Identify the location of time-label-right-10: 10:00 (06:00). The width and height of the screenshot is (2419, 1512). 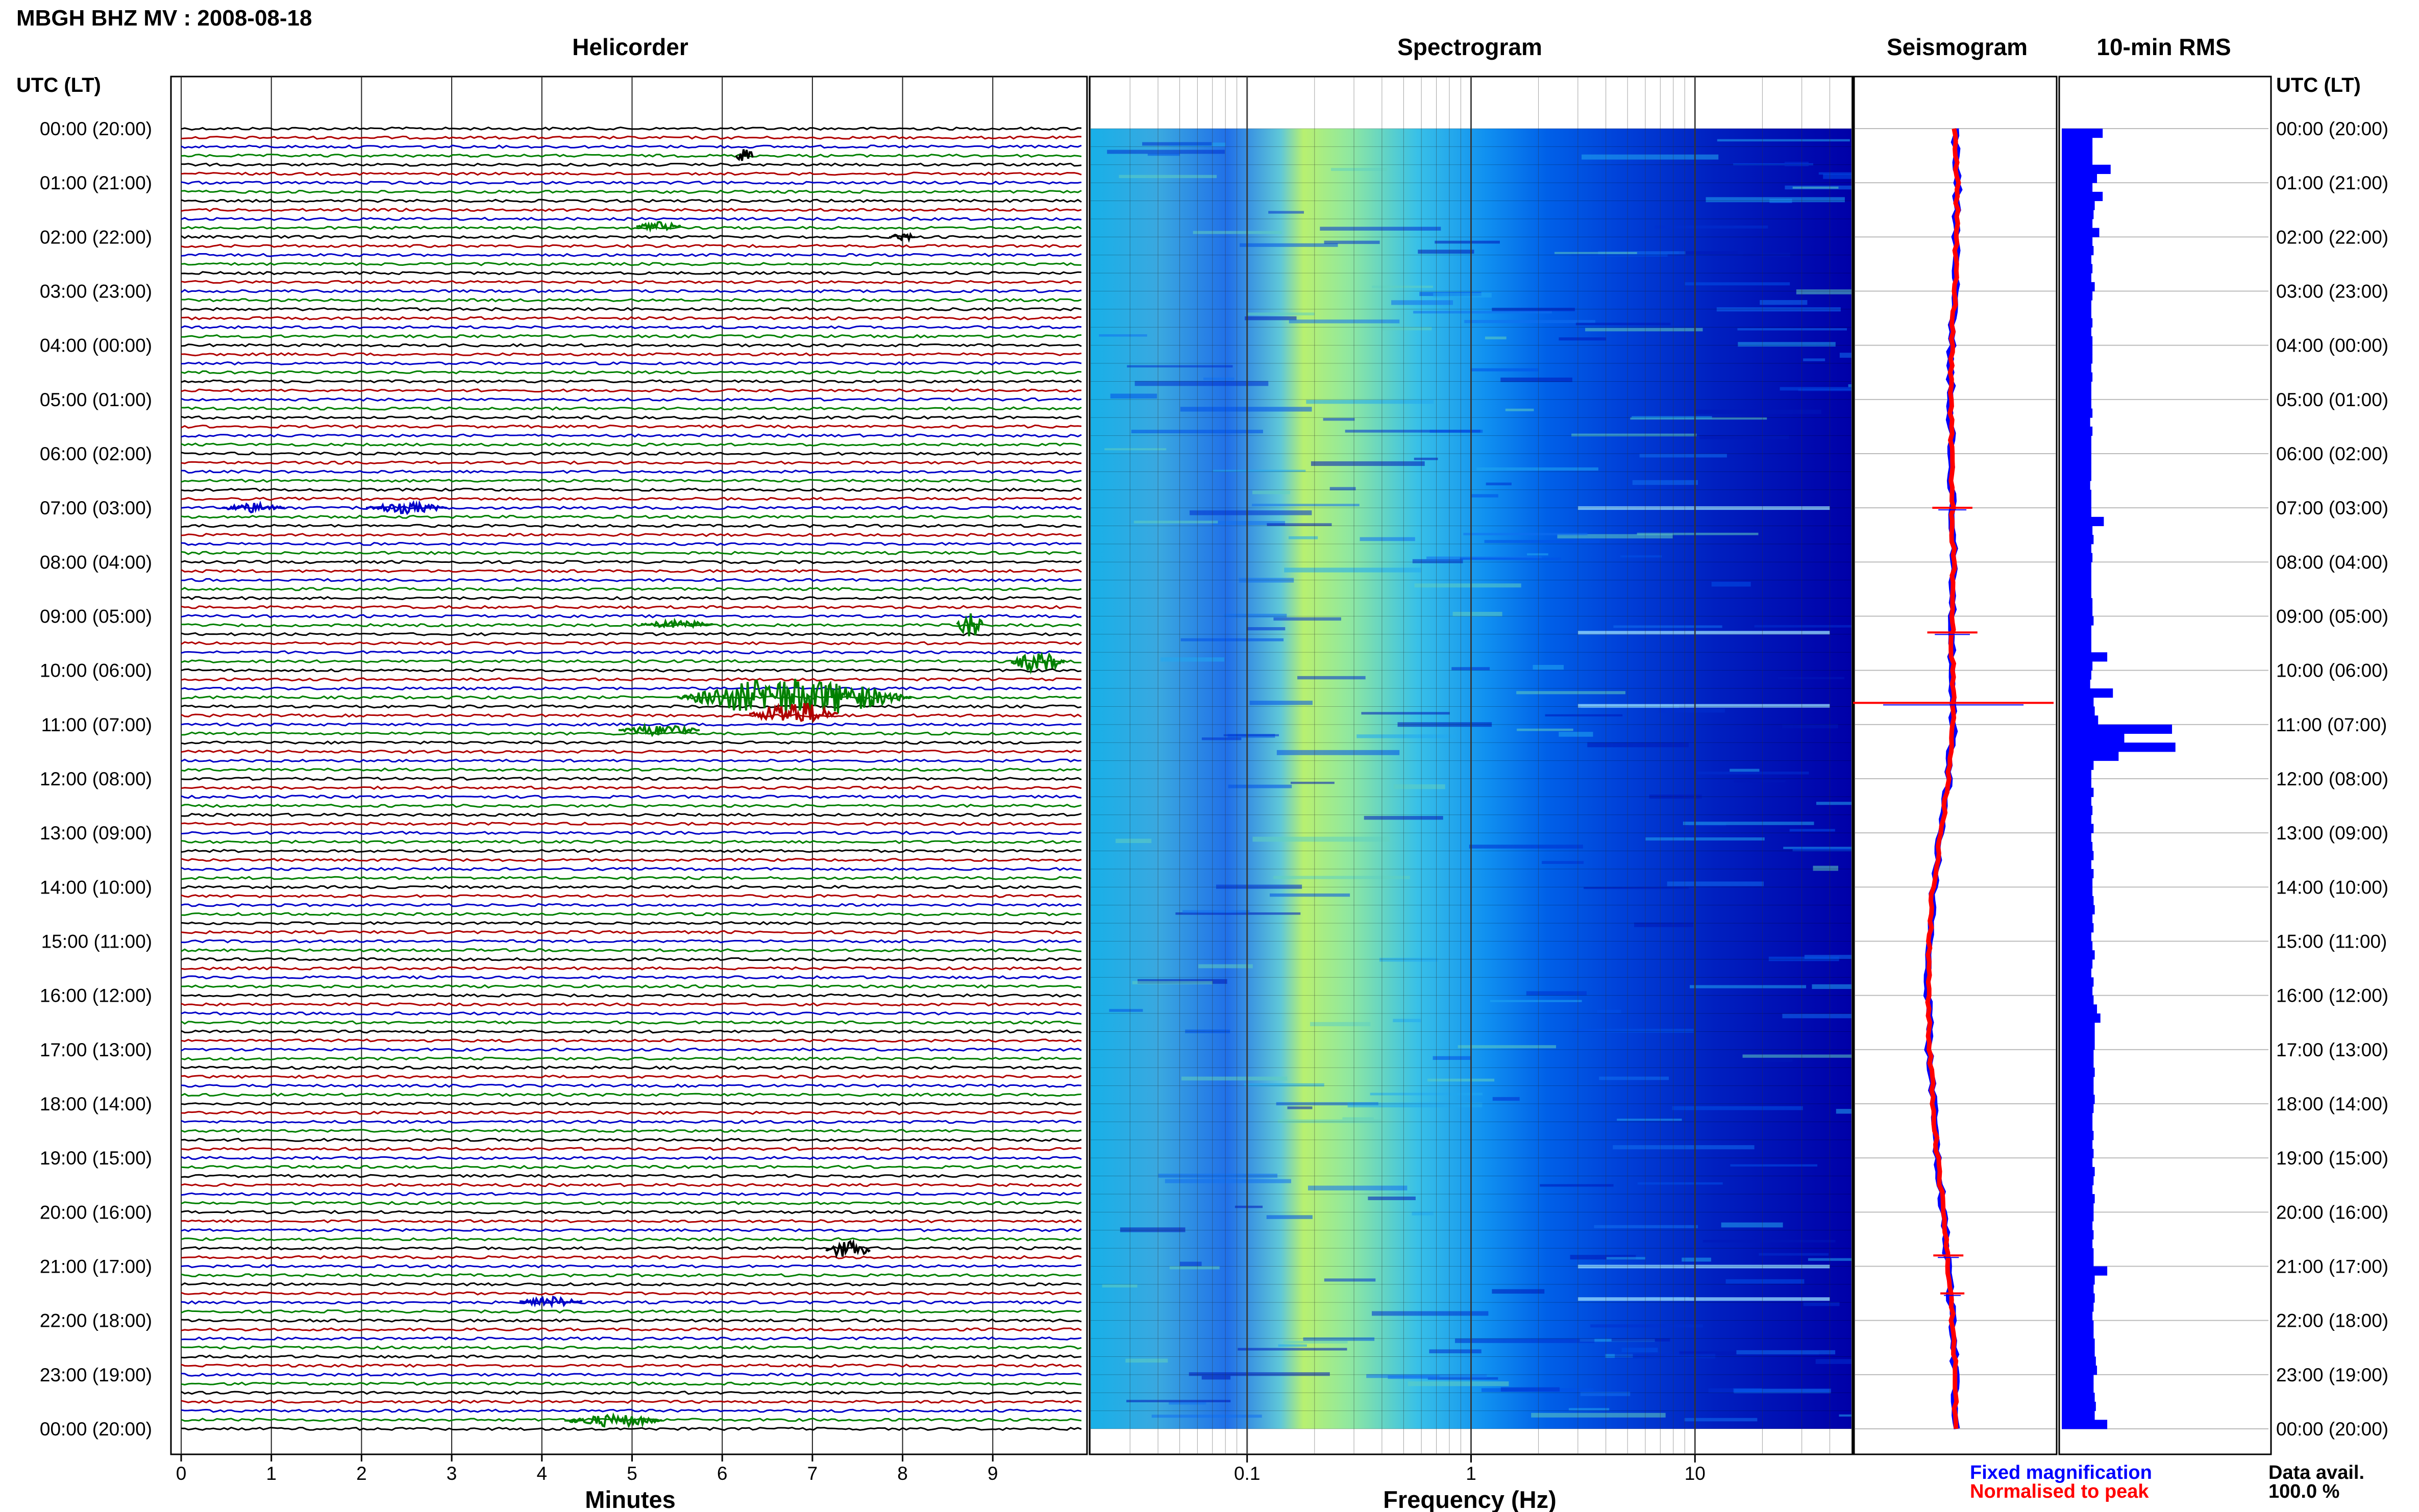
(2332, 670).